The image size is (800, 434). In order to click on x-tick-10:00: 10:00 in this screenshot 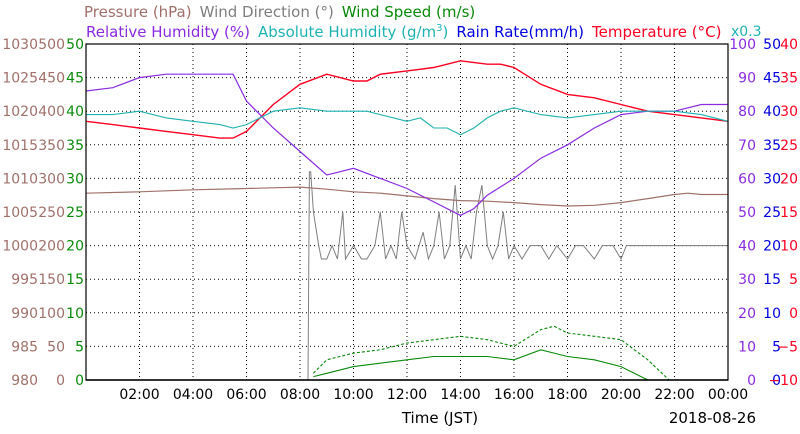, I will do `click(353, 395)`.